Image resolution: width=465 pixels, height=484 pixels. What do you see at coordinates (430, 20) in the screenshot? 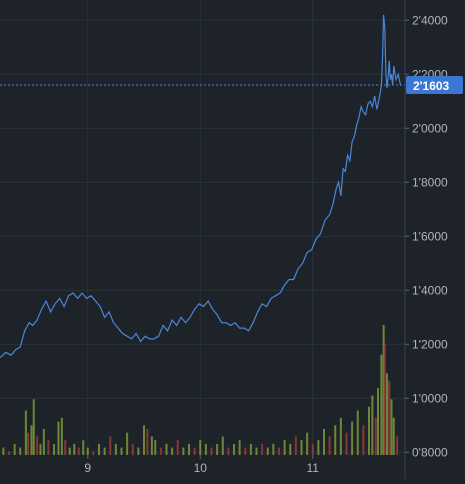
I see `y-tick-label: 2'4000` at bounding box center [430, 20].